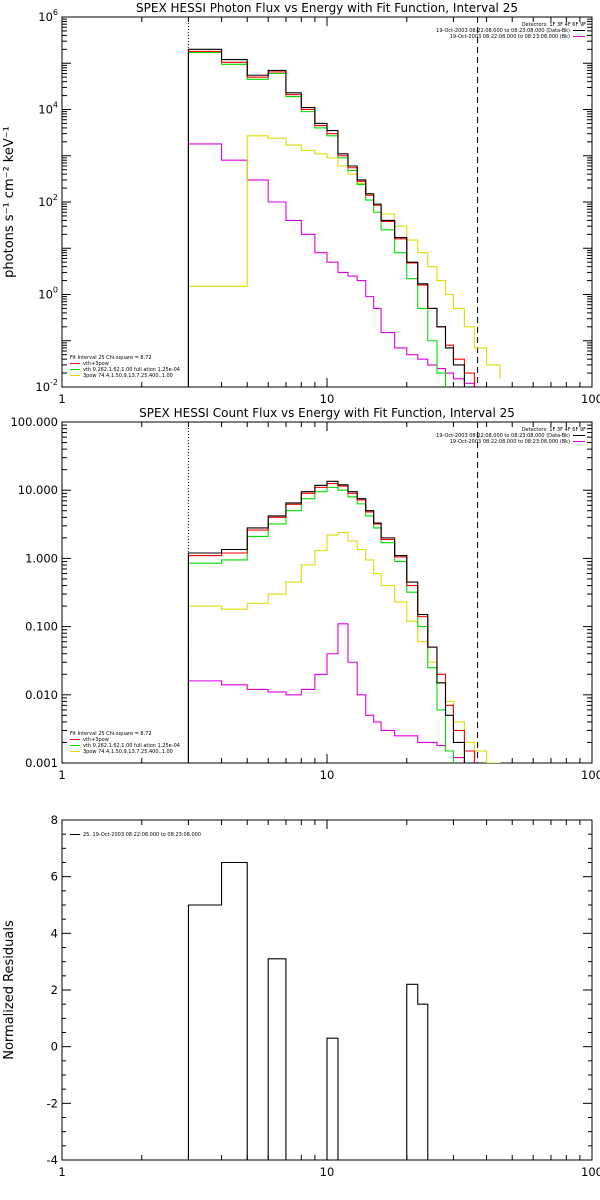 The width and height of the screenshot is (600, 1200). Describe the element at coordinates (41, 763) in the screenshot. I see `y-tick-label: 0.001` at that location.